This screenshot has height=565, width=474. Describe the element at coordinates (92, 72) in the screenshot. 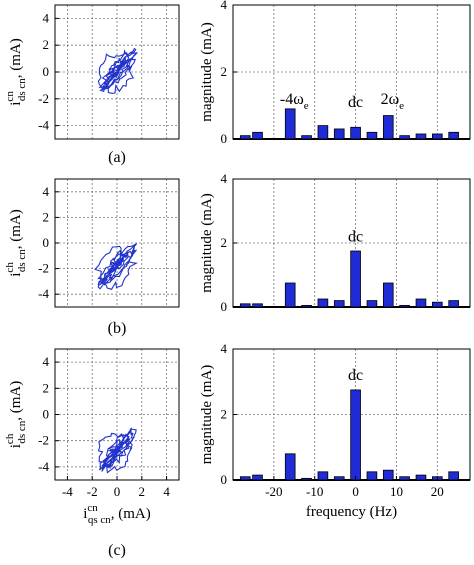

I see `scatter-plot-a-left: -4 -2 0 2 4 icnds cn, (mA)` at that location.